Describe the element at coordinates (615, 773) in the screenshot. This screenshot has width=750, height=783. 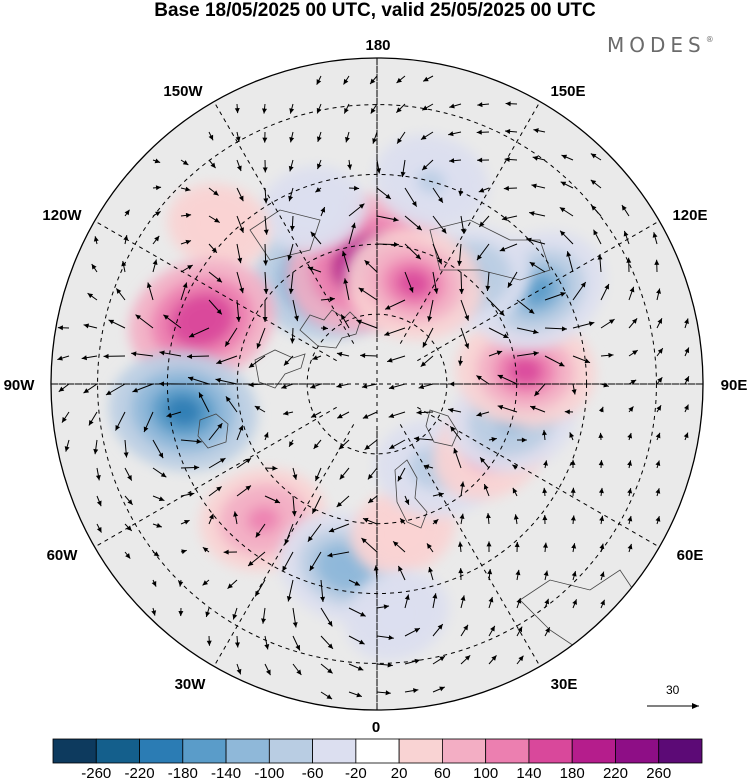
I see `colorbar-tick-label: 220` at that location.